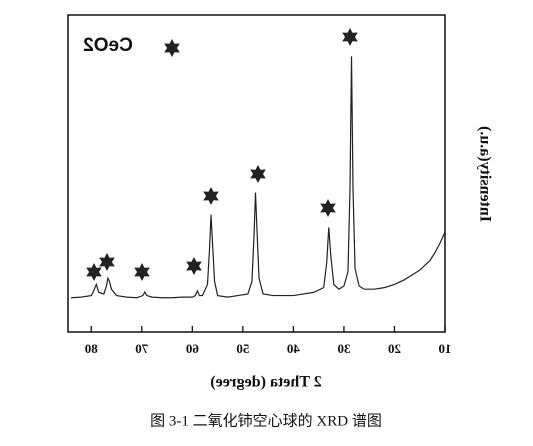 This screenshot has height=446, width=533. I want to click on x-tick-label: 10, so click(445, 348).